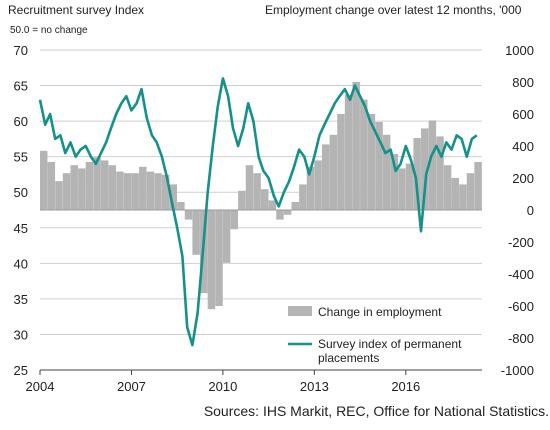  I want to click on x-tick-label: 2004, so click(40, 386).